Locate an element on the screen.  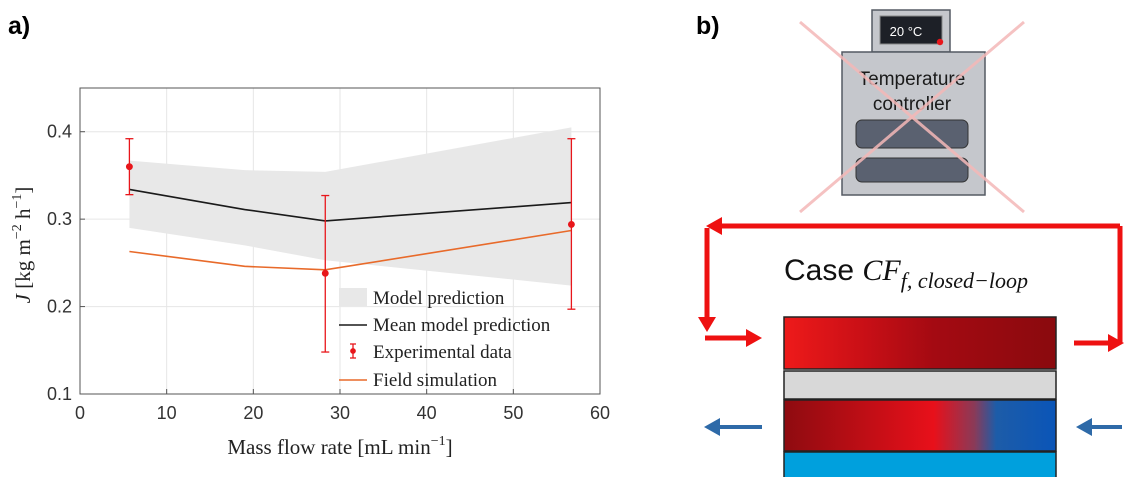
legend-band-label: Model prediction is located at coordinates (439, 298).